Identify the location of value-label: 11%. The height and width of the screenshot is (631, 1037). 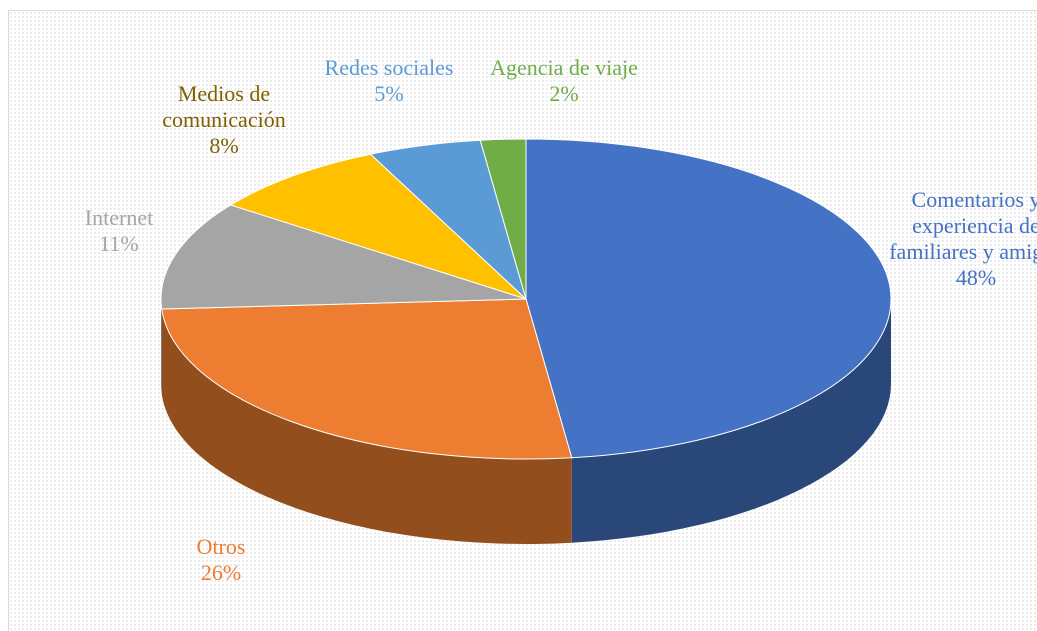
(119, 243).